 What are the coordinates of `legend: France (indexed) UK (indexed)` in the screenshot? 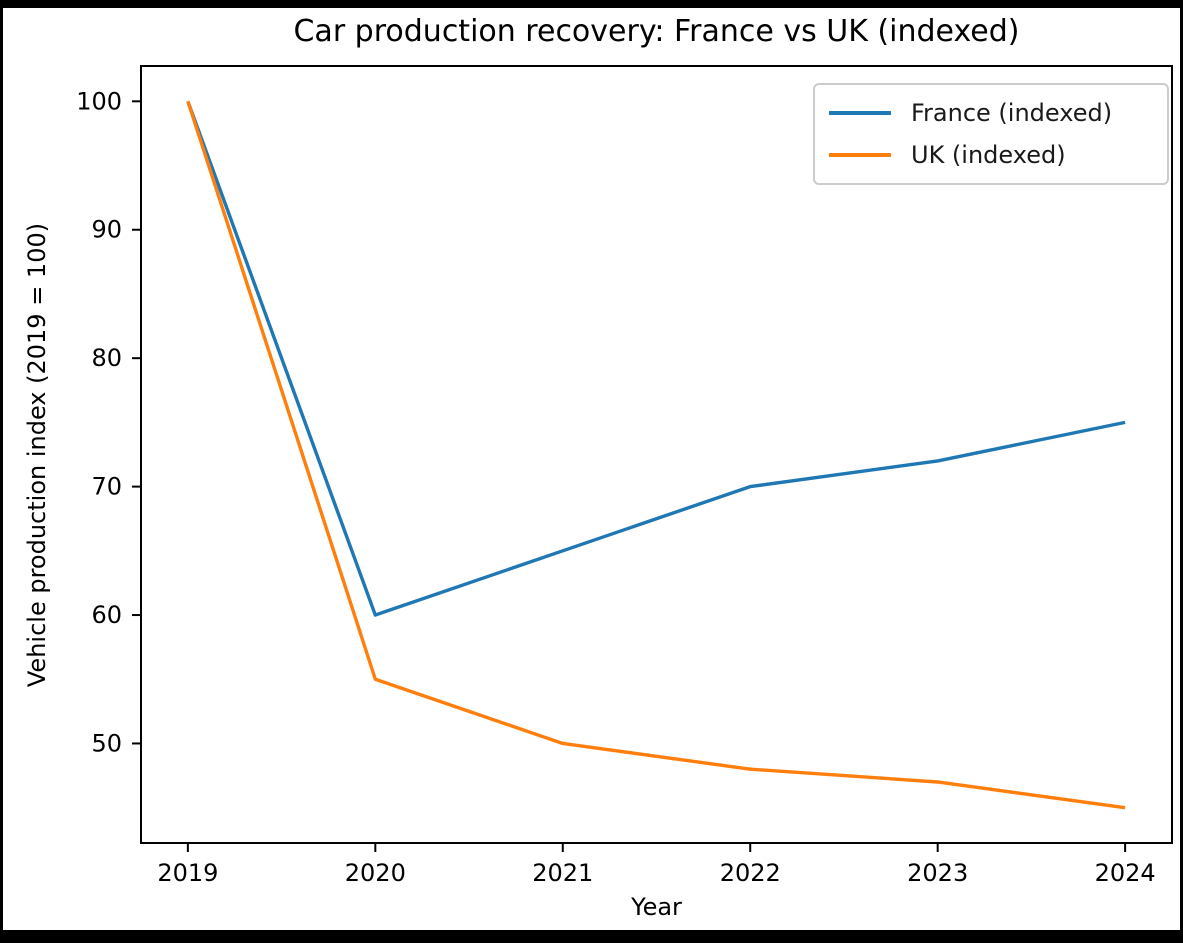 It's located at (991, 134).